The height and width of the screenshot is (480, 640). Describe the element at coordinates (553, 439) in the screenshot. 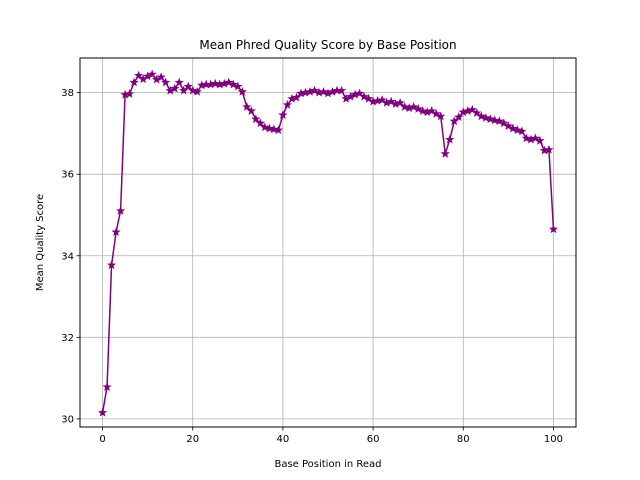

I see `x-tick-label: 100` at that location.